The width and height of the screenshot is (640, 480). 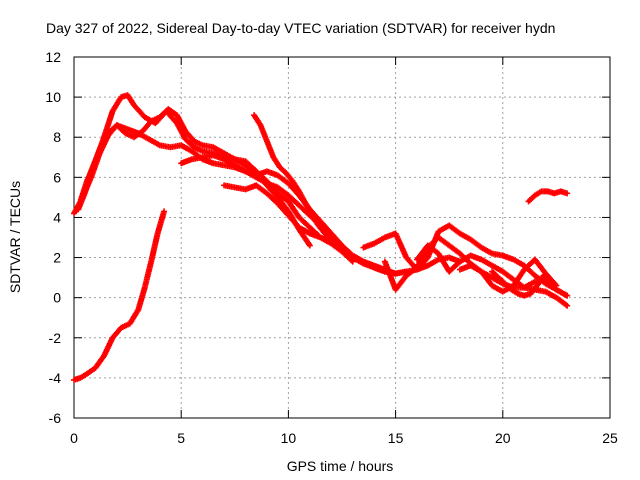 I want to click on y-tick-label: 6, so click(x=57, y=177).